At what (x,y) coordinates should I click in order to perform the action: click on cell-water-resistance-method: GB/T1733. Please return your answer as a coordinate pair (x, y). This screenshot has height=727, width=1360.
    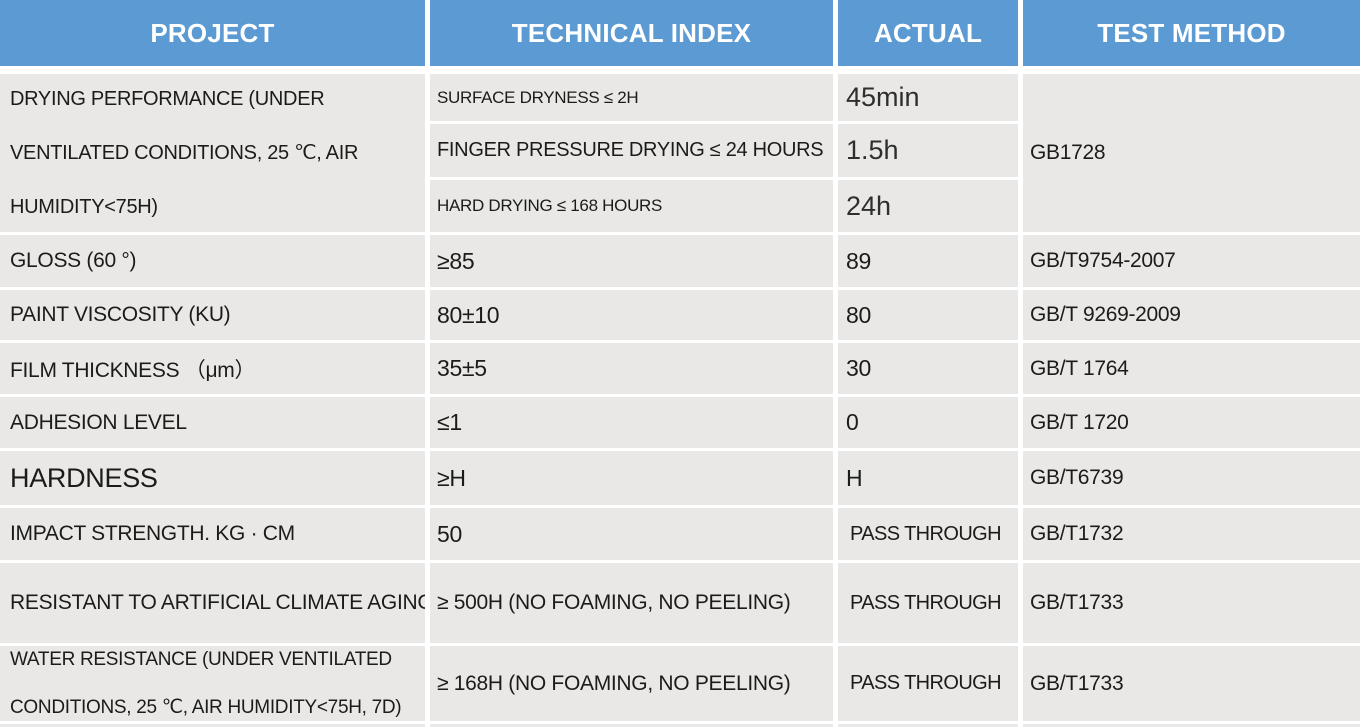
    Looking at the image, I should click on (1191, 683).